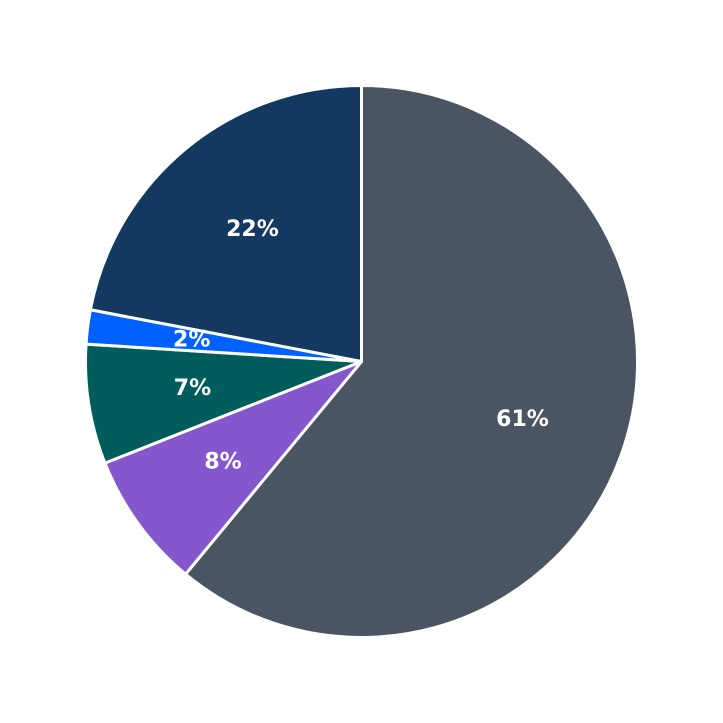  What do you see at coordinates (191, 340) in the screenshot?
I see `slice-label-3: 2%` at bounding box center [191, 340].